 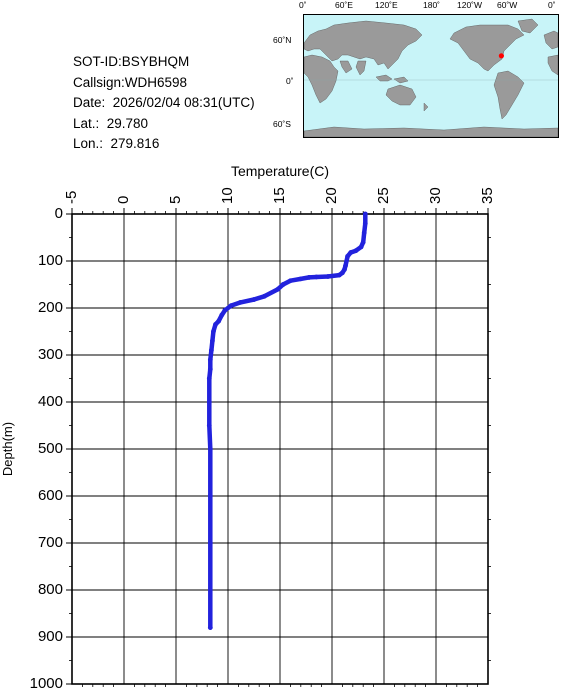 What do you see at coordinates (50, 589) in the screenshot?
I see `y-tick-label: 800` at bounding box center [50, 589].